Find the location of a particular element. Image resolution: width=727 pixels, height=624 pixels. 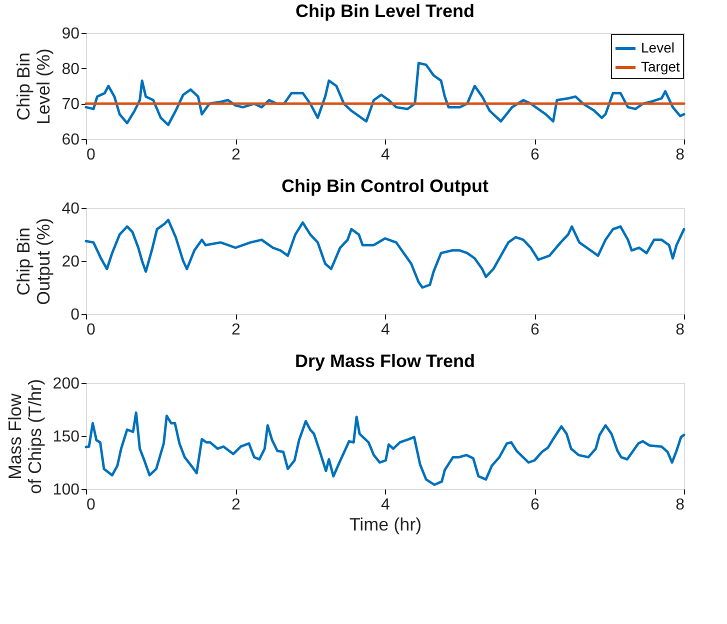

y-axis-title: Chip Bin Output (%) is located at coordinates (34, 262).